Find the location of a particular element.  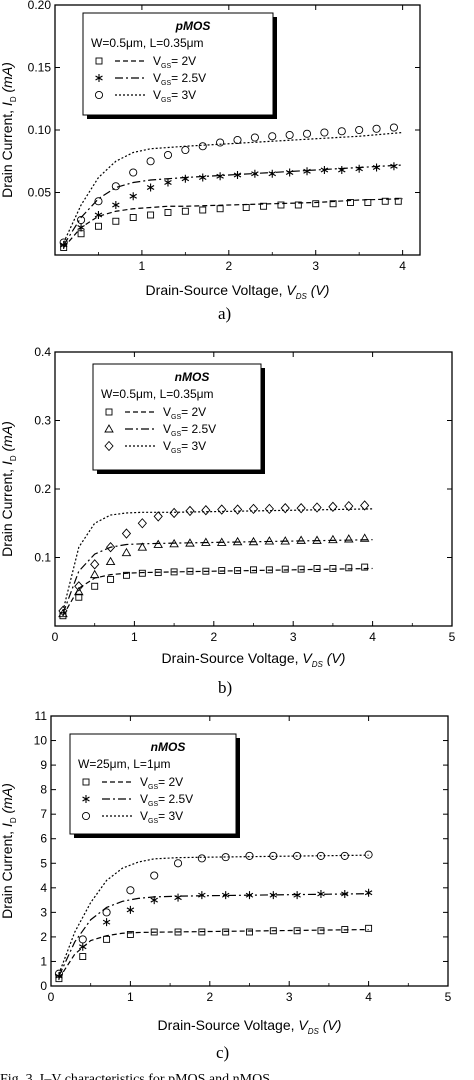

y-axis-label-part: D is located at coordinates (13, 99).